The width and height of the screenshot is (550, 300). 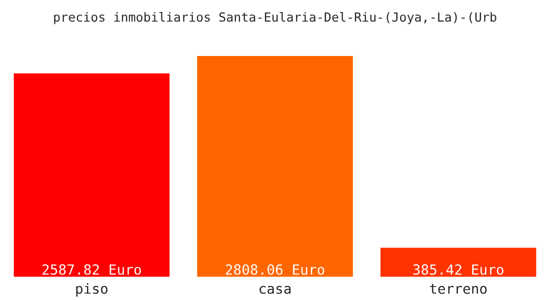 What do you see at coordinates (458, 269) in the screenshot?
I see `data-label: 385.42 Euro` at bounding box center [458, 269].